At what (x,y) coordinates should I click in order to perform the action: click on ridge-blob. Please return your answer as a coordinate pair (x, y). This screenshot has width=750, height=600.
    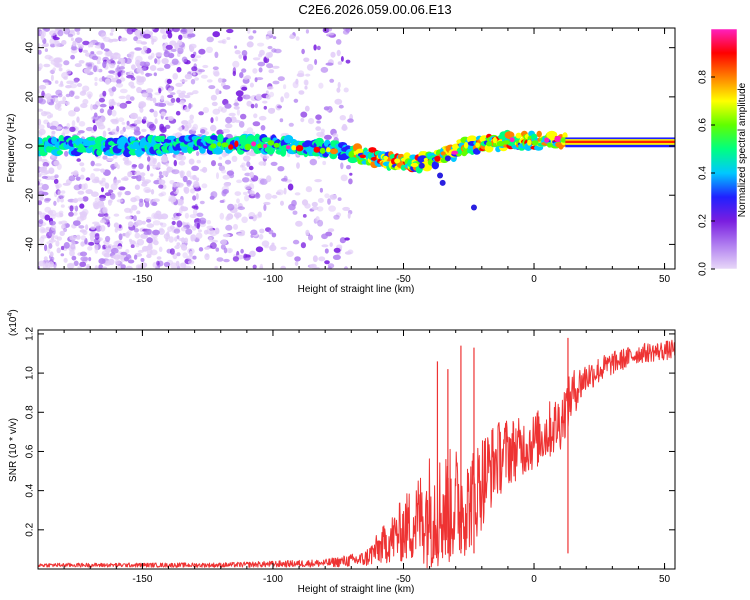
    Looking at the image, I should click on (333, 156).